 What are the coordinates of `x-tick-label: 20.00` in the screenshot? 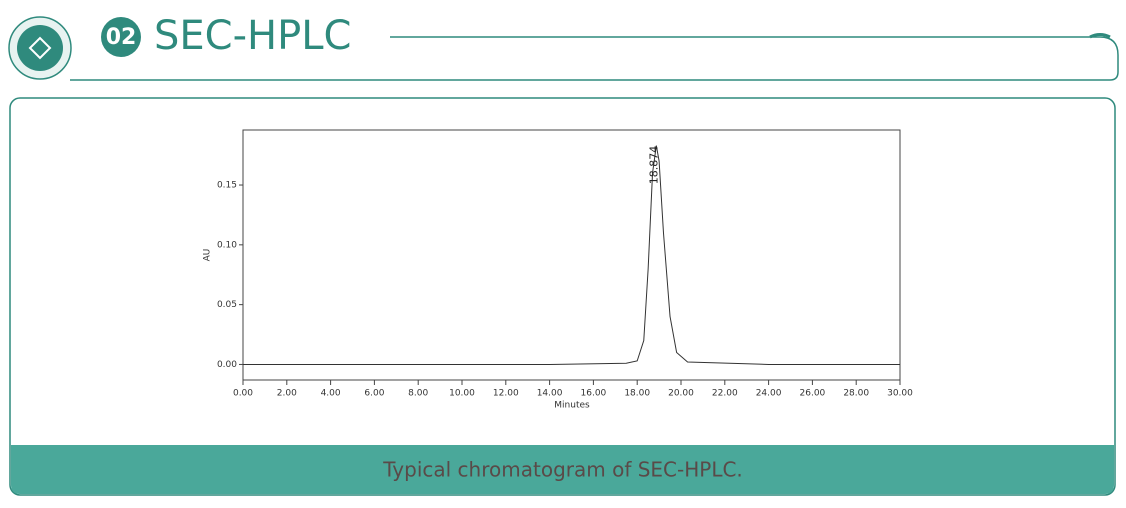 It's located at (681, 394).